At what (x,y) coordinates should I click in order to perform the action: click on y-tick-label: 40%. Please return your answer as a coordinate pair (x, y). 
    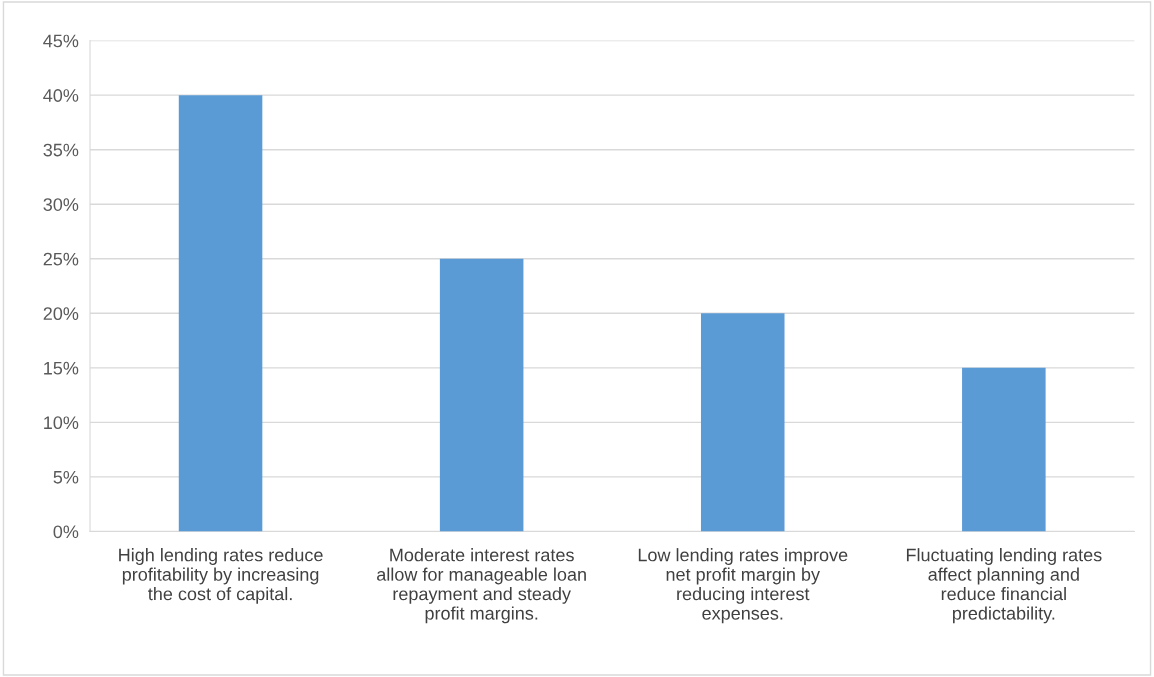
    Looking at the image, I should click on (61, 95).